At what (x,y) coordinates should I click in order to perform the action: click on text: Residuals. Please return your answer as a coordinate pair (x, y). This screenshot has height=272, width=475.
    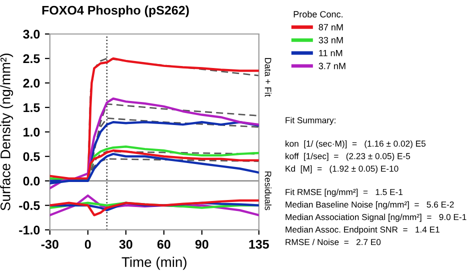
    Looking at the image, I should click on (268, 191).